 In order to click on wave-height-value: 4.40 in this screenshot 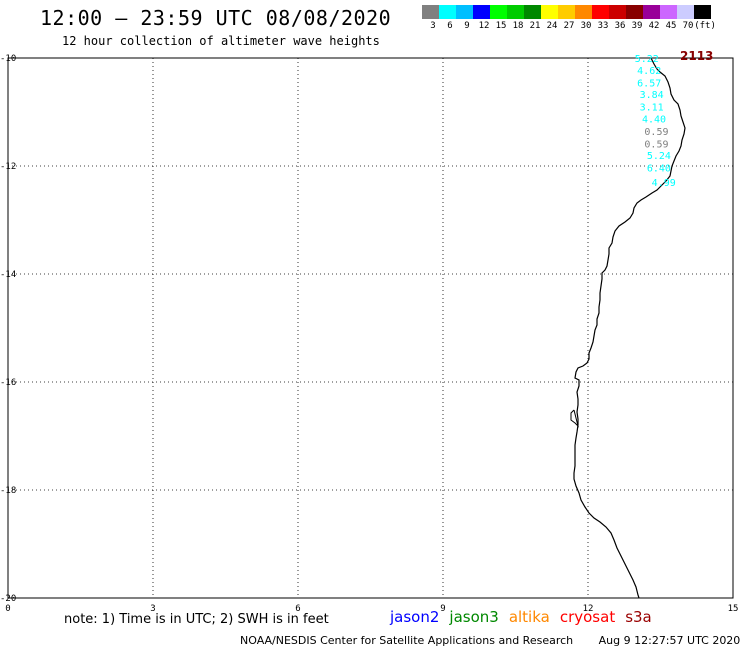, I will do `click(654, 119)`.